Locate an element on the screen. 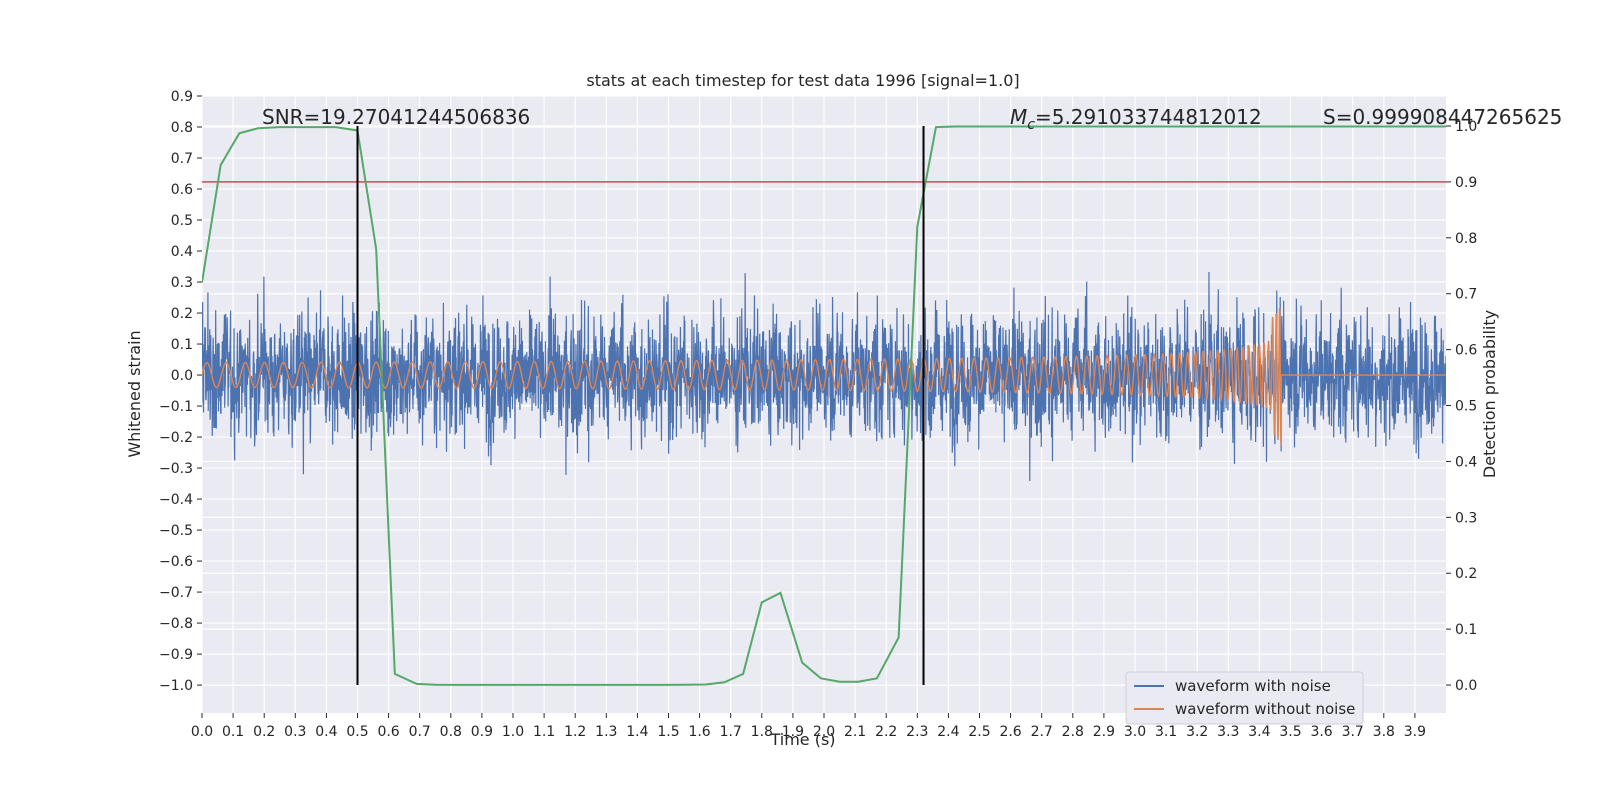 This screenshot has width=1600, height=800. y-tick-label: 0.9 is located at coordinates (182, 97).